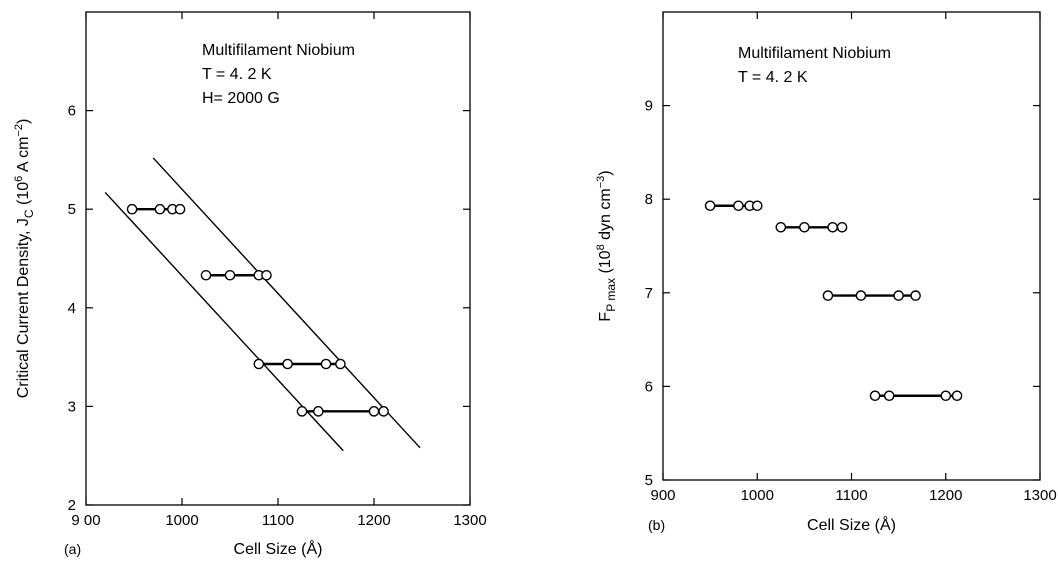  I want to click on y-tick-label: 4, so click(72, 308).